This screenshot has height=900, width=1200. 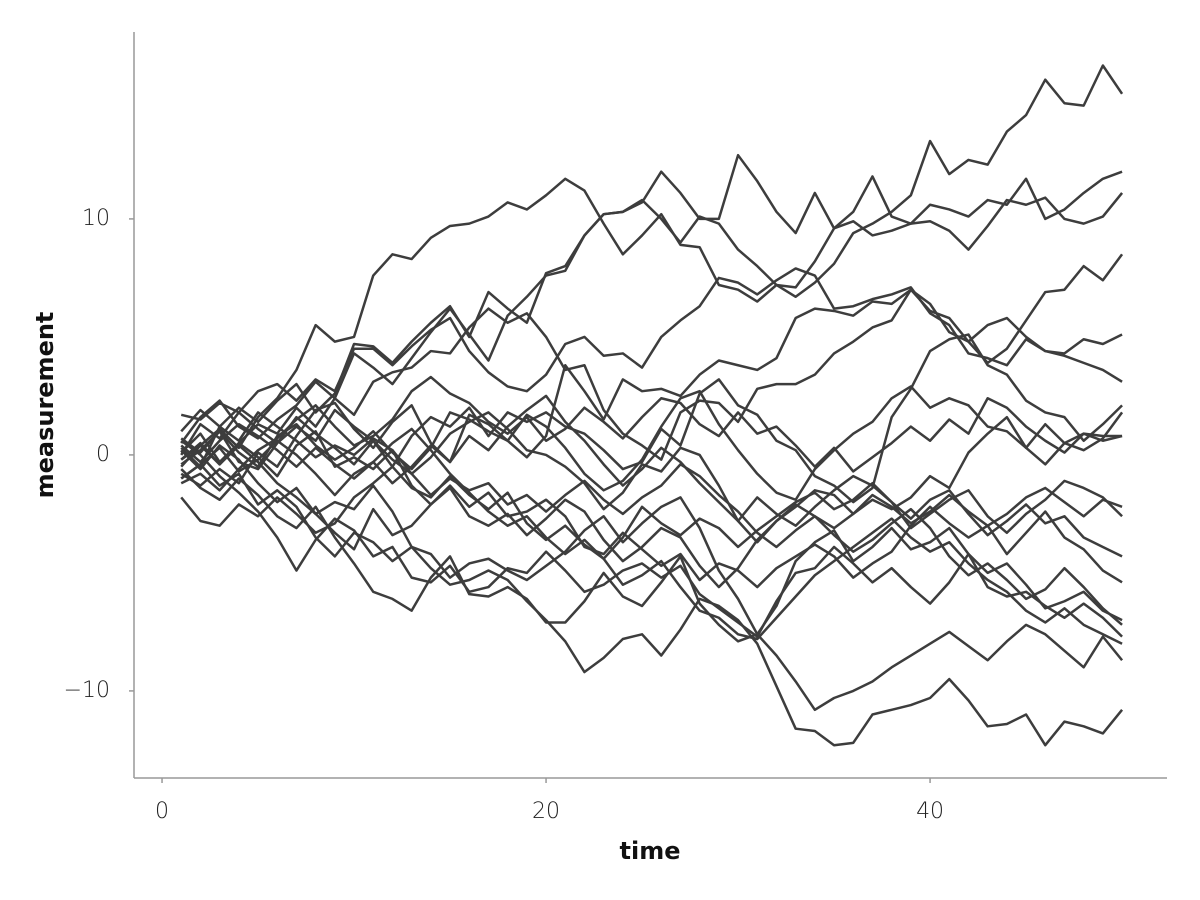 I want to click on x-axis-title: time, so click(x=650, y=851).